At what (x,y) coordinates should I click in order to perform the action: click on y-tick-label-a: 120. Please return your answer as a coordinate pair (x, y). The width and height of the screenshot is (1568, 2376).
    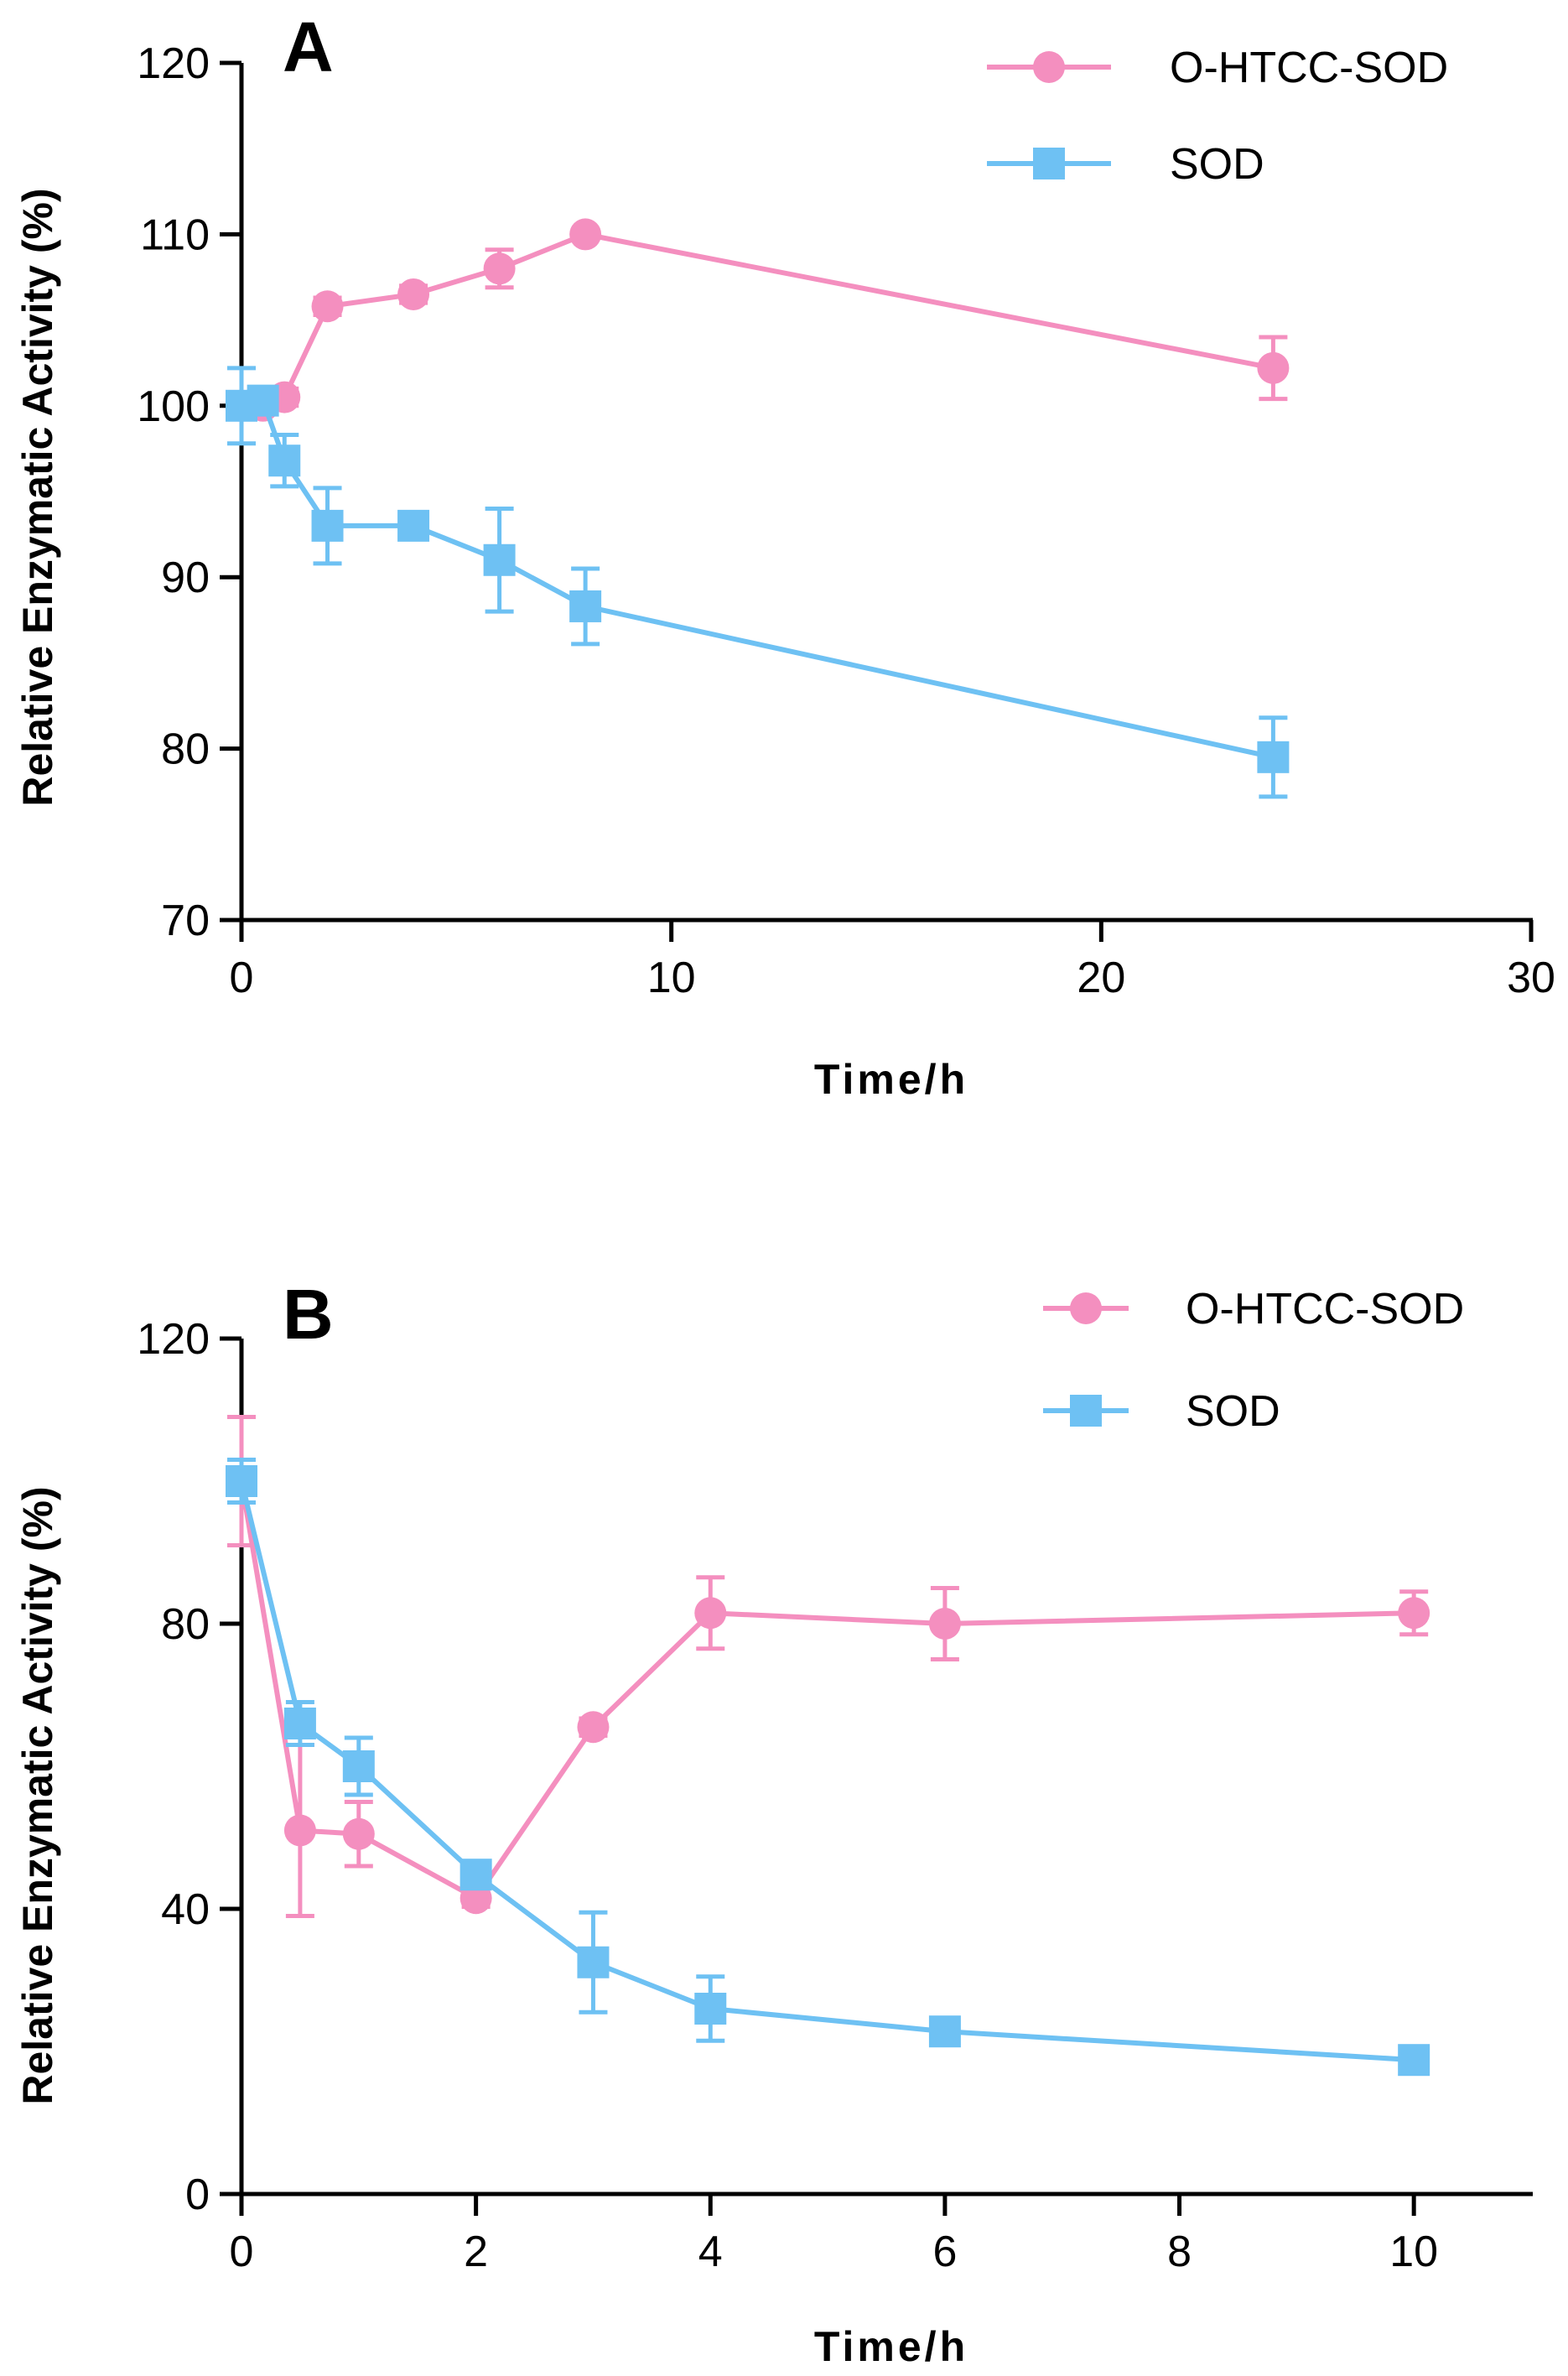
    Looking at the image, I should click on (173, 63).